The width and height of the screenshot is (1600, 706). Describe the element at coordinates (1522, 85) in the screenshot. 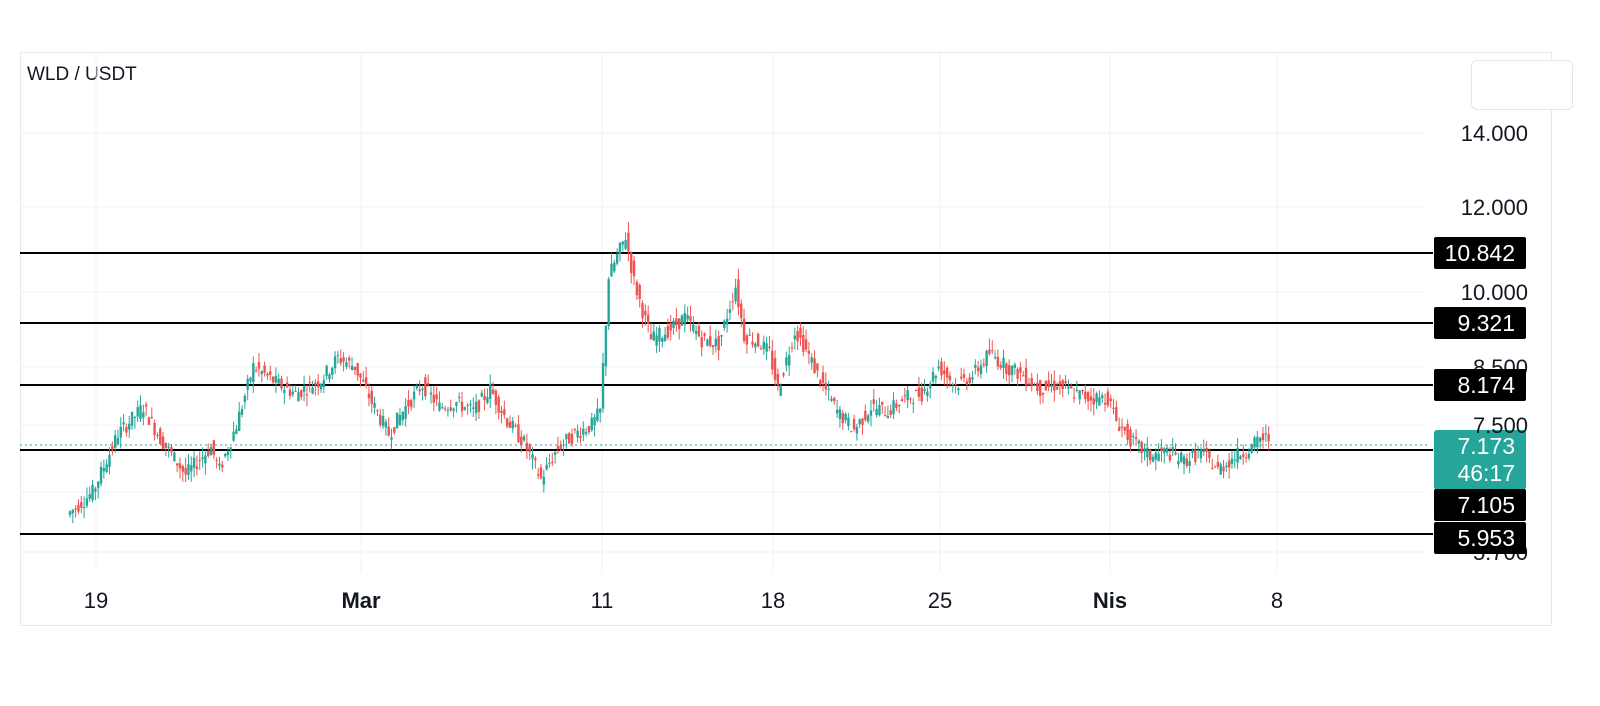

I see `legend-box` at that location.